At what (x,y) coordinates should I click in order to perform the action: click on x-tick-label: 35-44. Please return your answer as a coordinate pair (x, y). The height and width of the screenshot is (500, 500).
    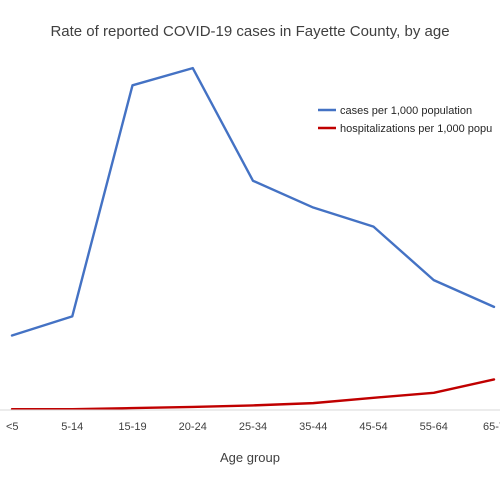
    Looking at the image, I should click on (313, 427).